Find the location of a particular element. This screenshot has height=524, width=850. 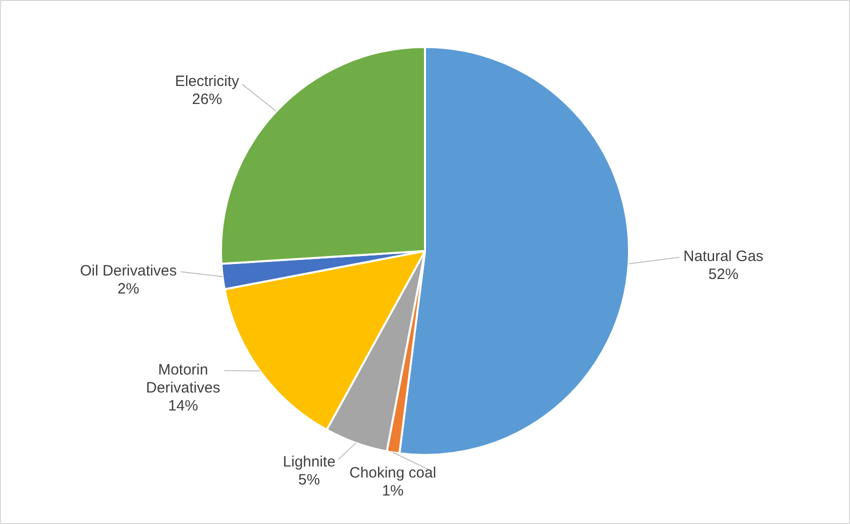

data-label: 1% is located at coordinates (393, 491).